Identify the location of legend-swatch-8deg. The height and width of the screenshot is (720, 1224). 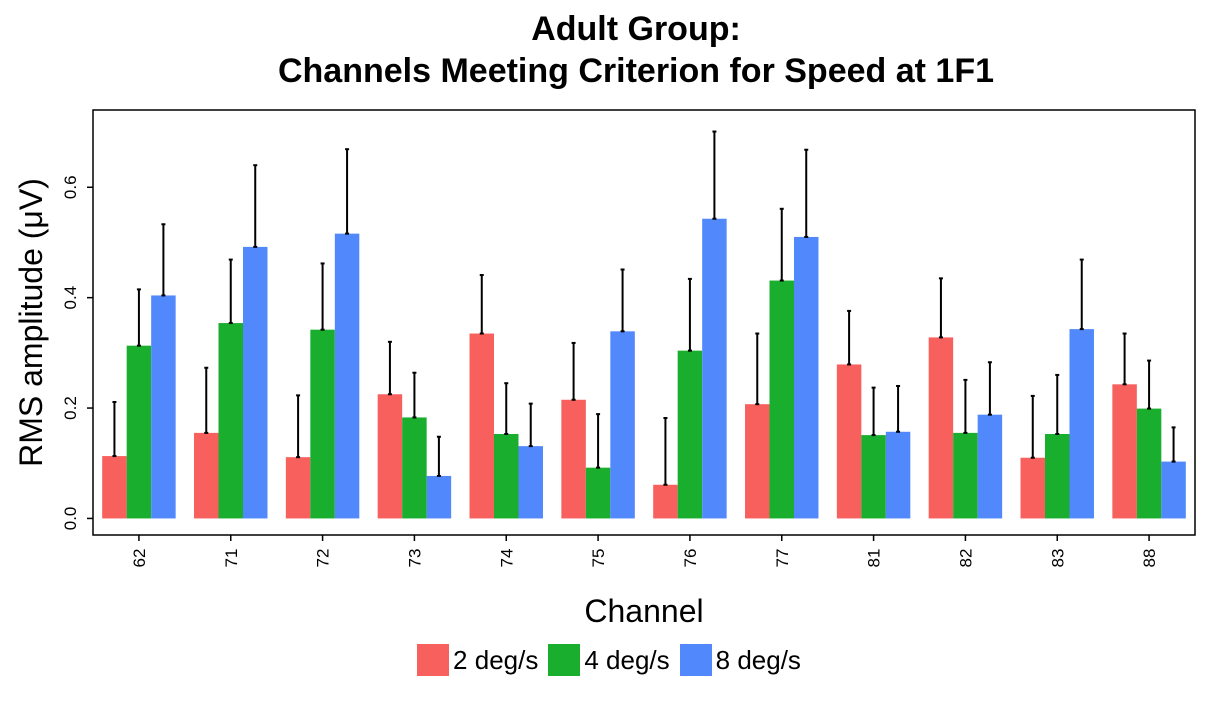
(695, 660).